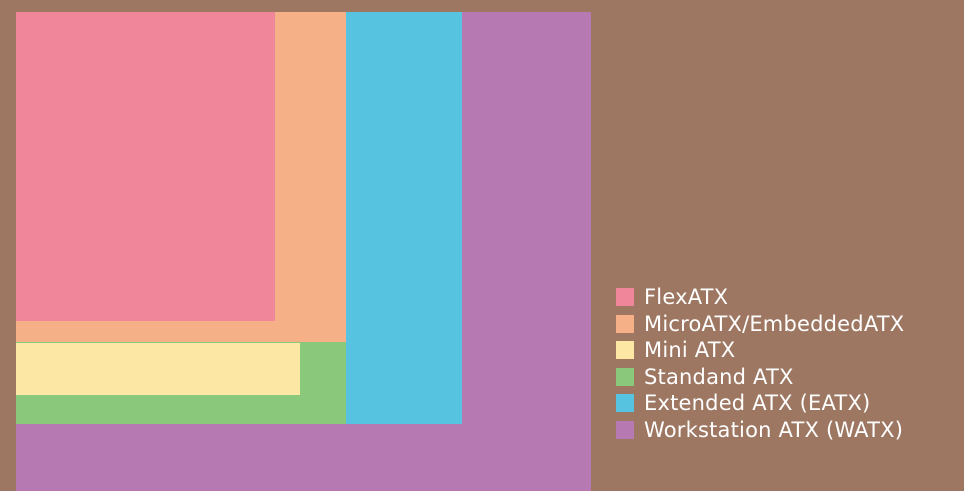  What do you see at coordinates (158, 369) in the screenshot?
I see `board-mini-atx` at bounding box center [158, 369].